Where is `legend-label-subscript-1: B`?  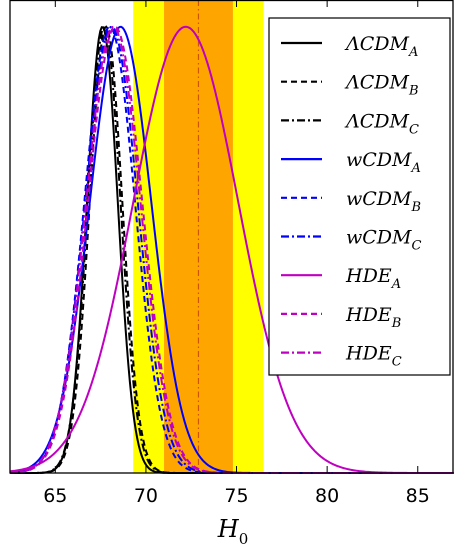
legend-label-subscript-1: B is located at coordinates (413, 91).